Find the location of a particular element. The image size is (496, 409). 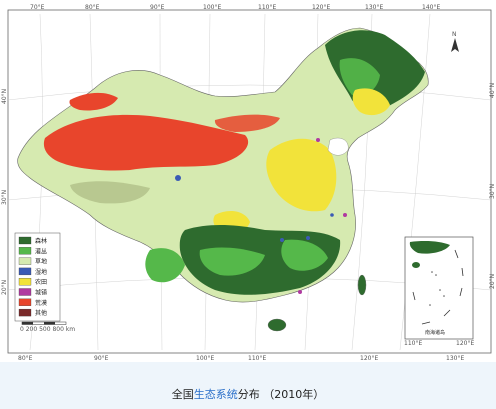

region-other-tibet is located at coordinates (110, 192).